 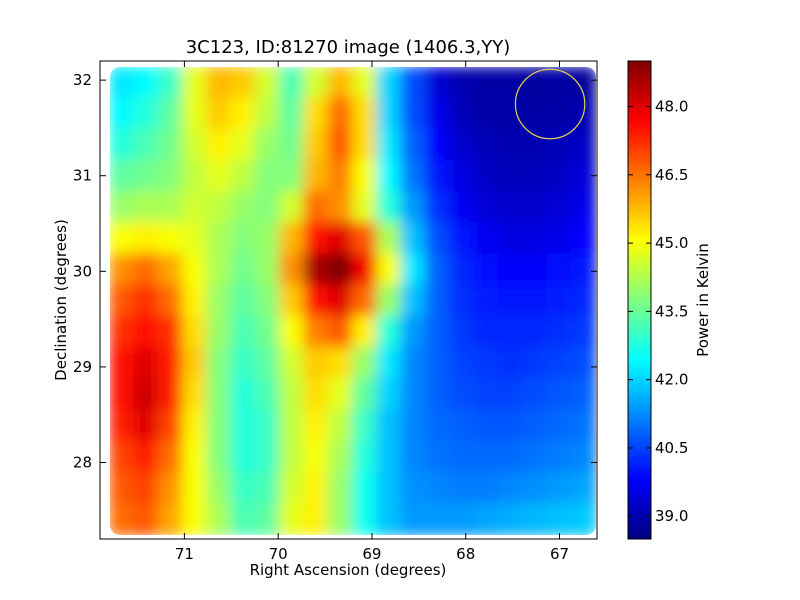 What do you see at coordinates (658, 311) in the screenshot?
I see `colorbar-ticks: 39.0 40.5 42.0 43.5 45.0 46.5 48.0` at bounding box center [658, 311].